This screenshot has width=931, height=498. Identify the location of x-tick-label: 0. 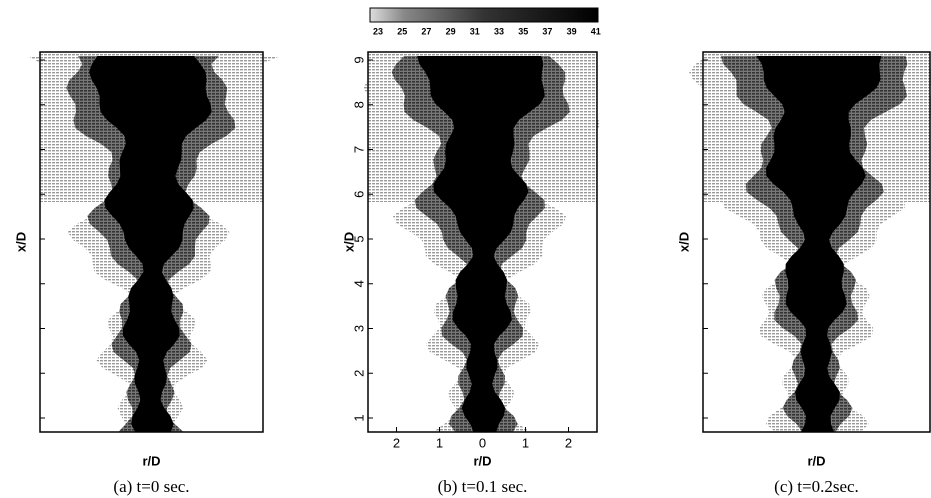
(482, 442).